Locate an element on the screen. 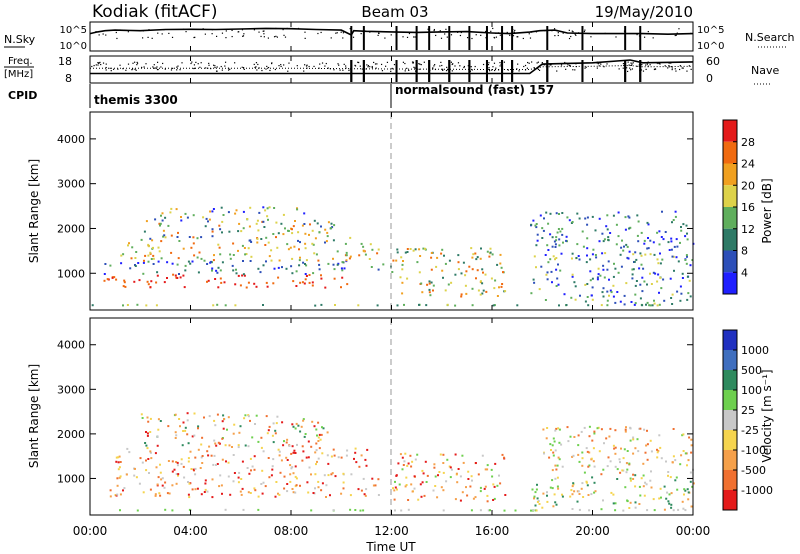 The height and width of the screenshot is (554, 800). velocity-ylabel: Slant Range [km] is located at coordinates (34, 416).